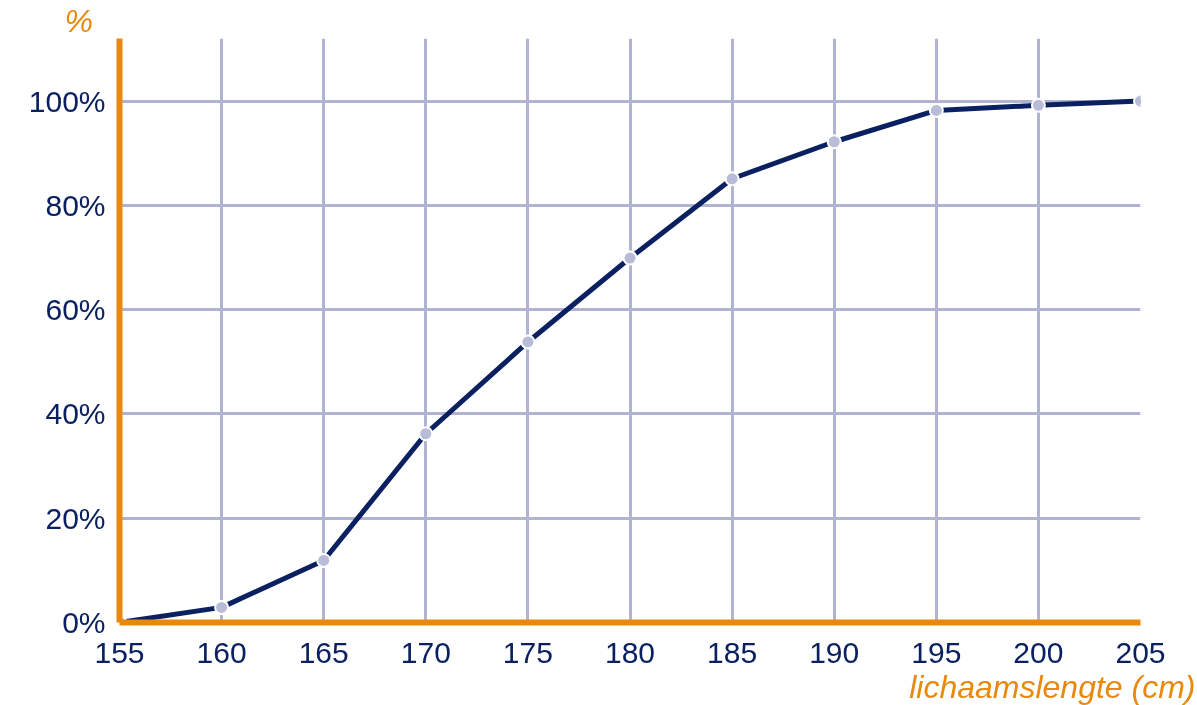 The height and width of the screenshot is (705, 1197). I want to click on x-tick-label: 170, so click(425, 652).